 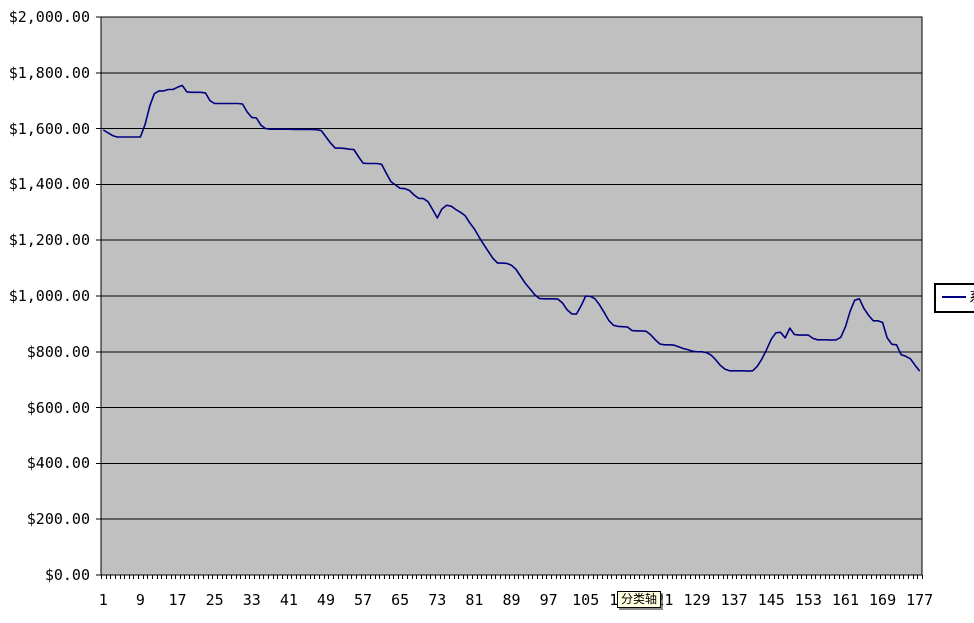 I want to click on y-axis-label: $800.00, so click(x=58, y=351).